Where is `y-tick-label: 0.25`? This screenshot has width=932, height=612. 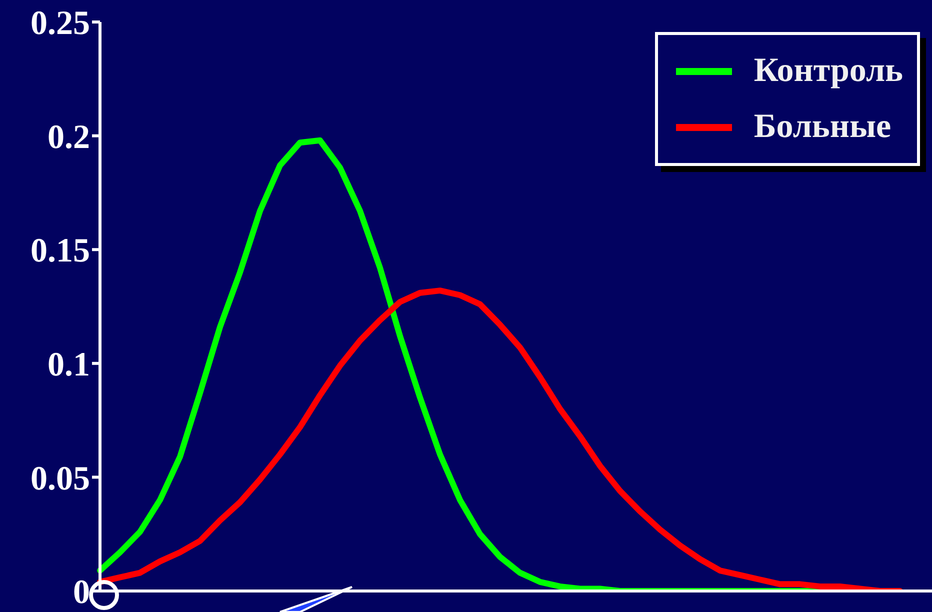
y-tick-label: 0.25 is located at coordinates (60, 23).